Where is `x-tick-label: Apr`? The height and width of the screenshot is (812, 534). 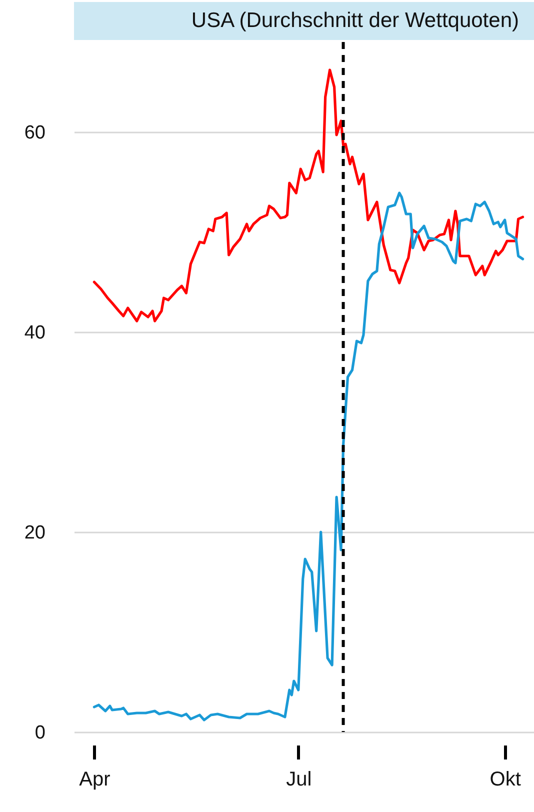
x-tick-label: Apr is located at coordinates (95, 779).